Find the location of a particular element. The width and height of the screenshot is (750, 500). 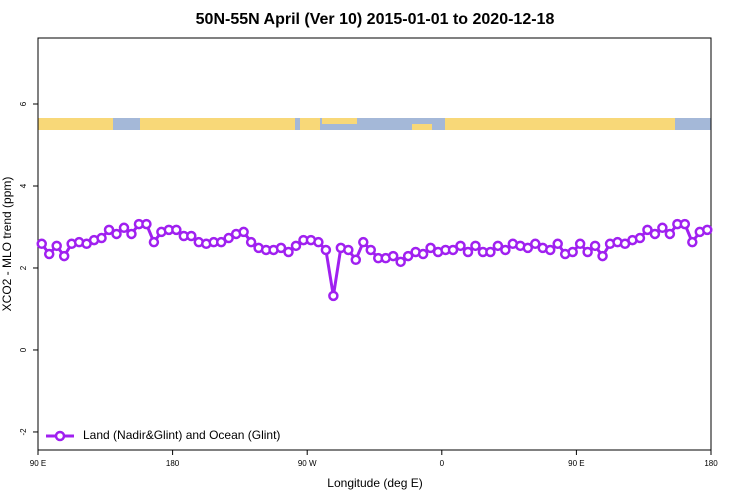

y-axis-label: XCO2 - MLO trend (ppm) is located at coordinates (7, 244).